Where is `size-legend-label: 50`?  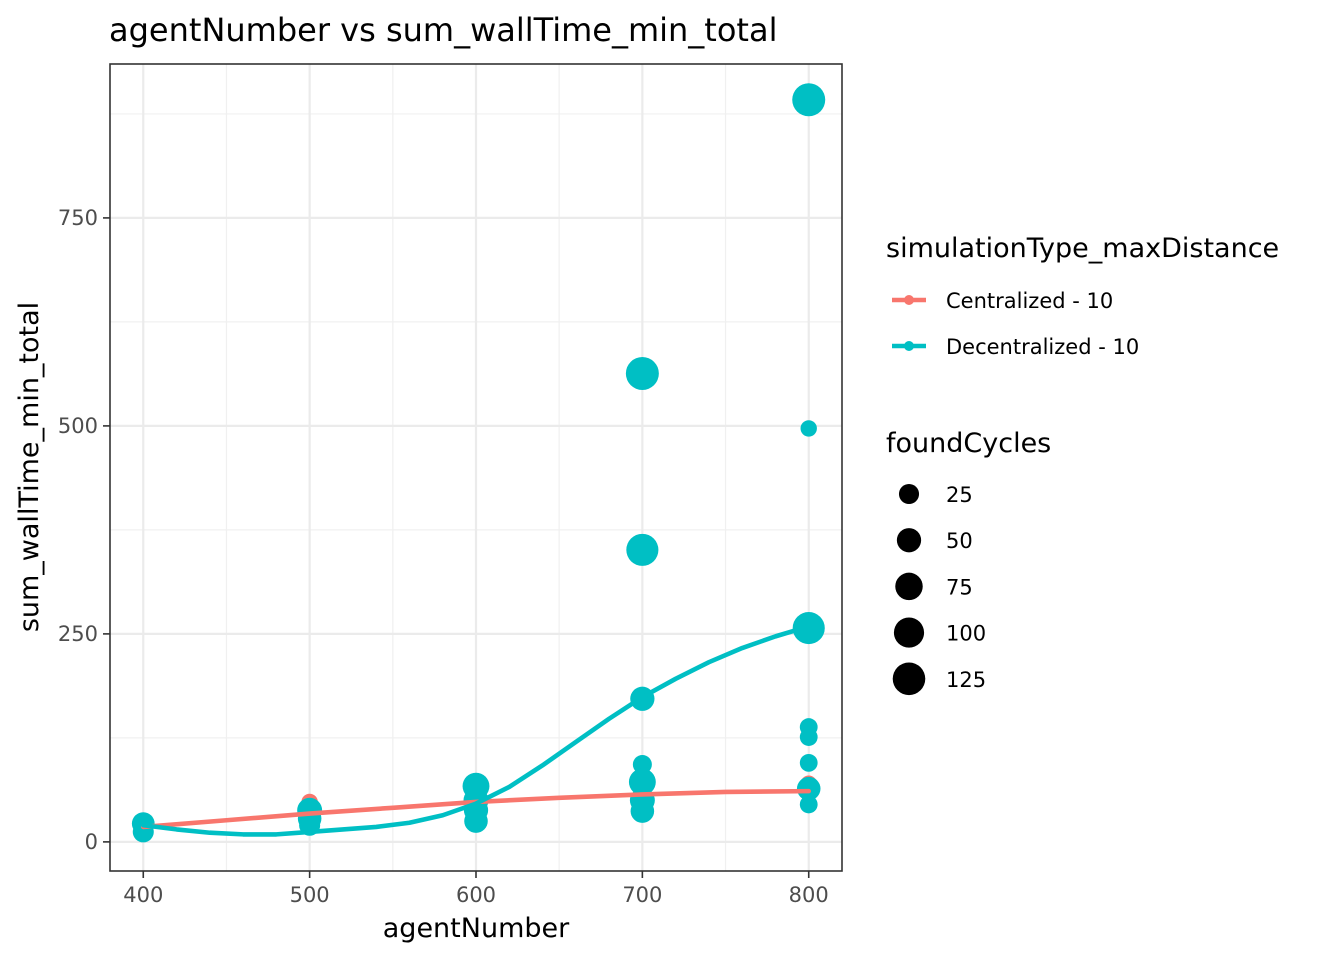 size-legend-label: 50 is located at coordinates (959, 541).